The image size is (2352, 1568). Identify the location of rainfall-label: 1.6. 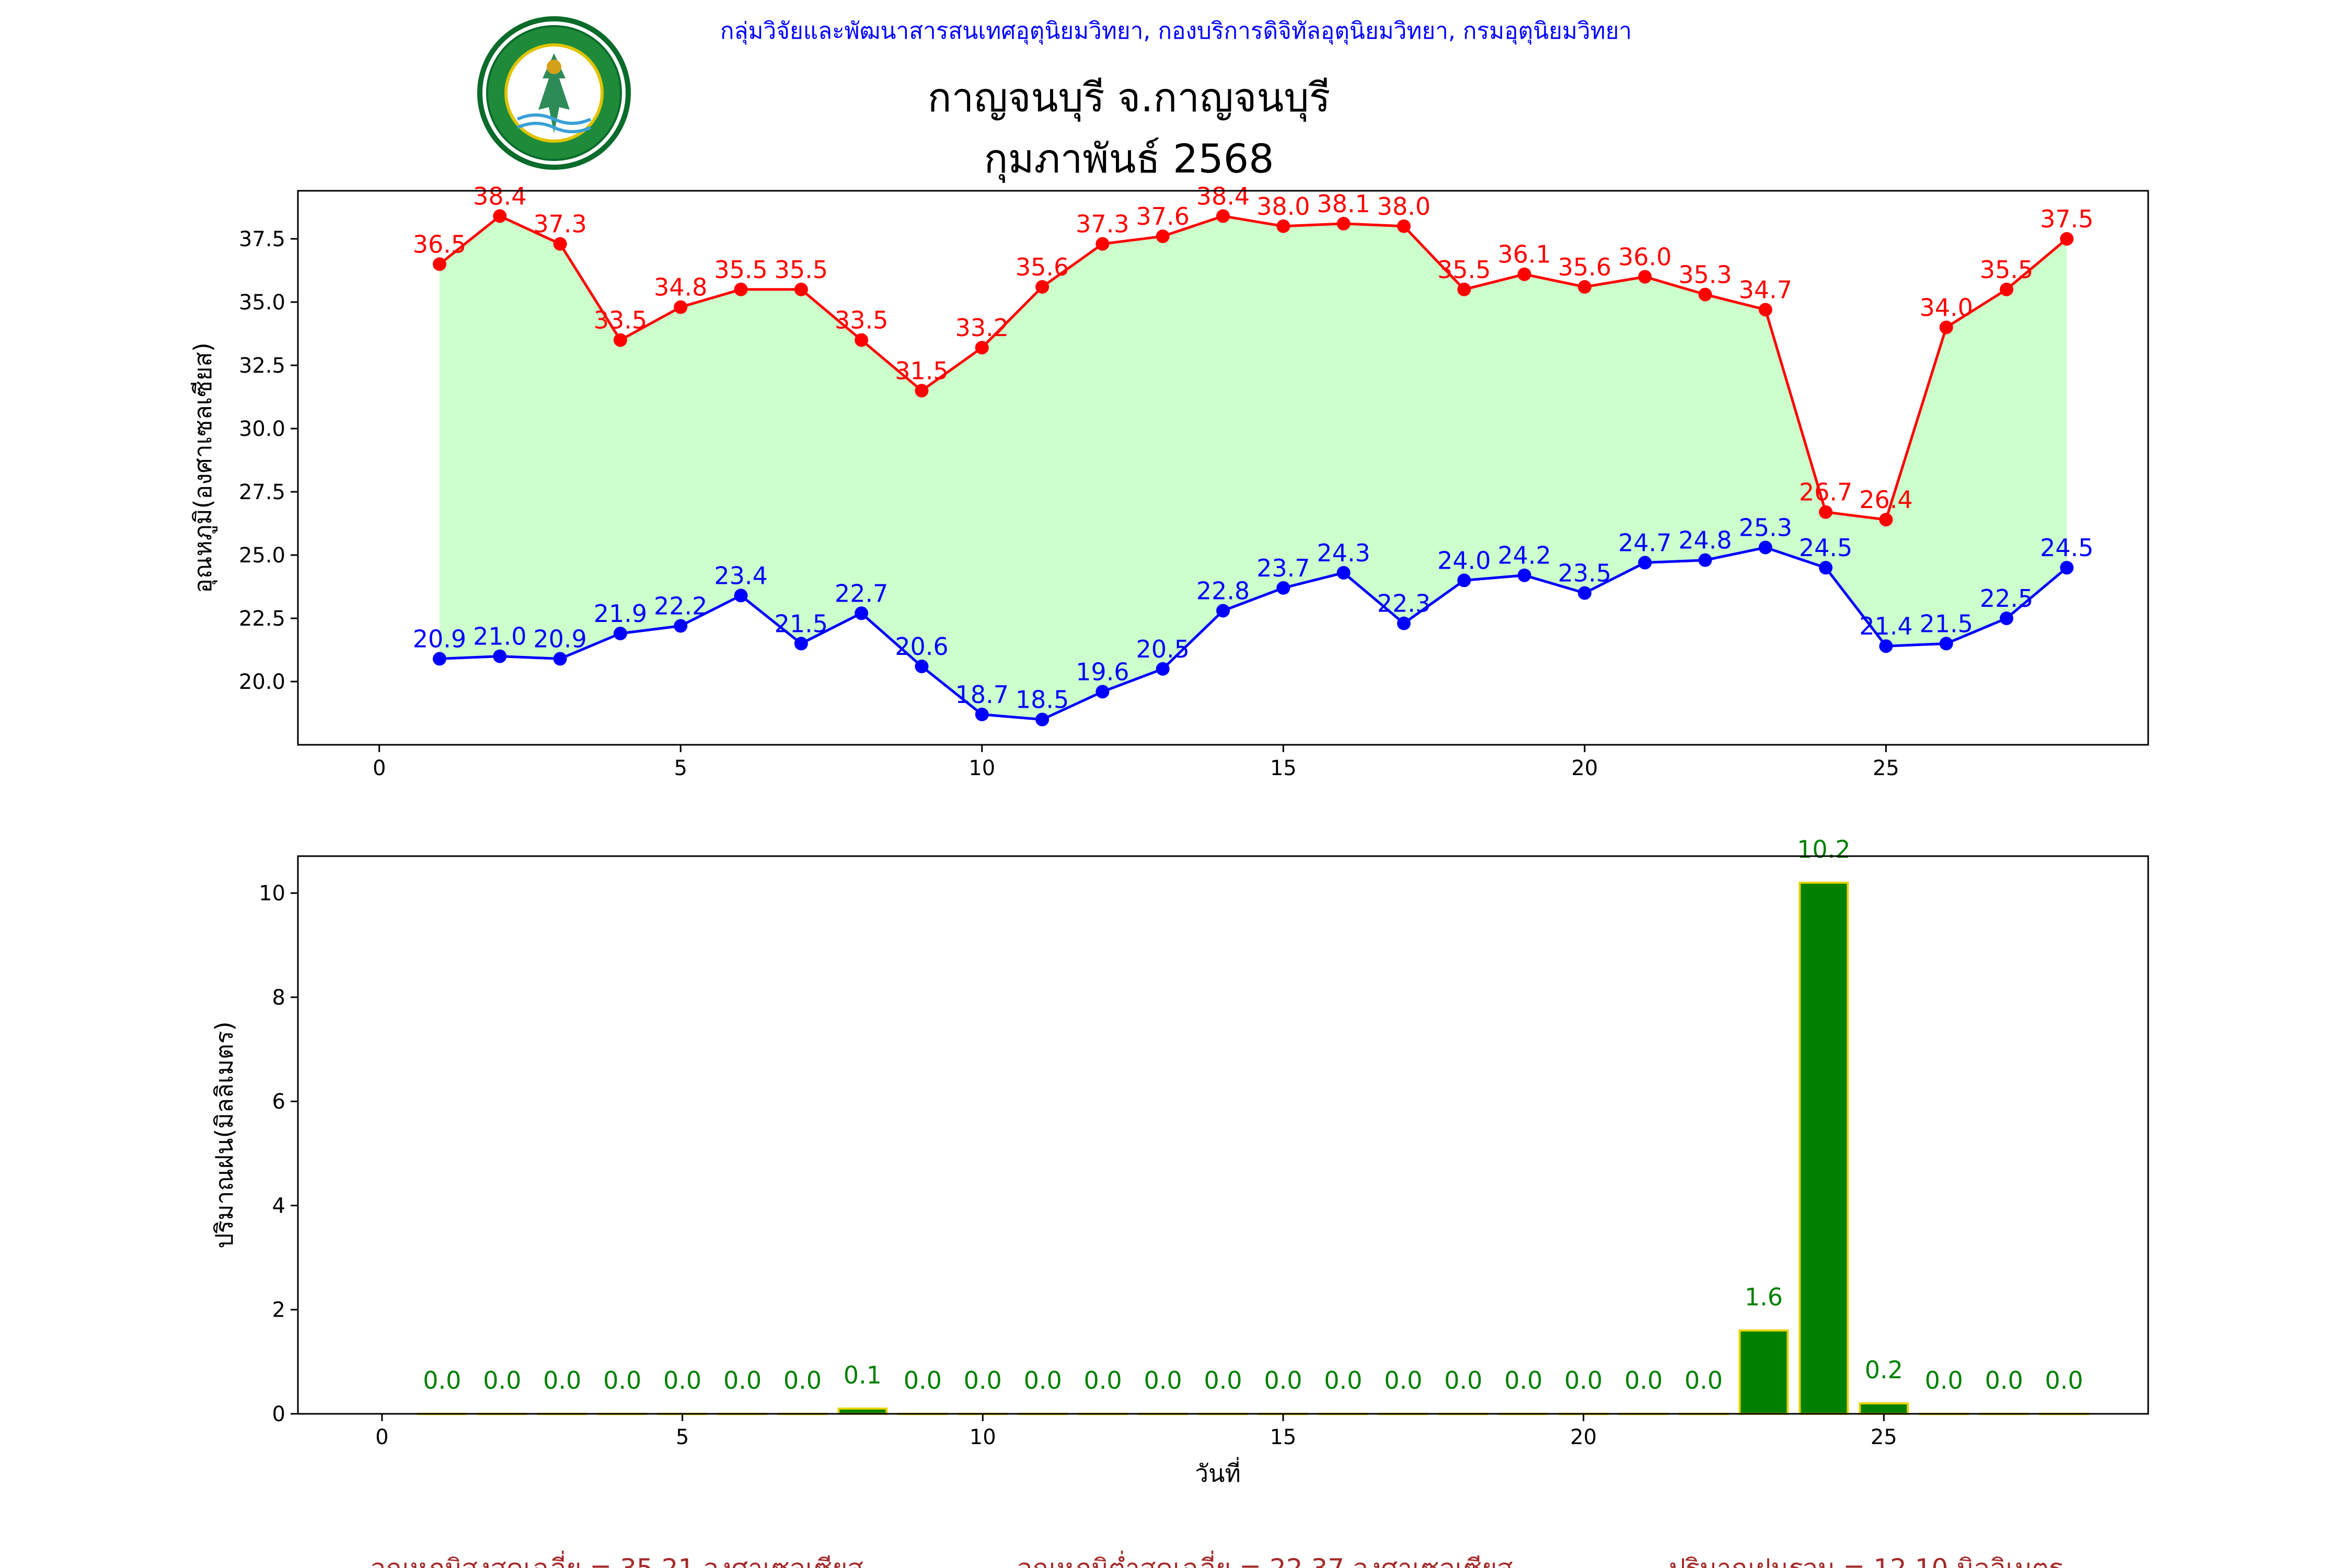
(1764, 1297).